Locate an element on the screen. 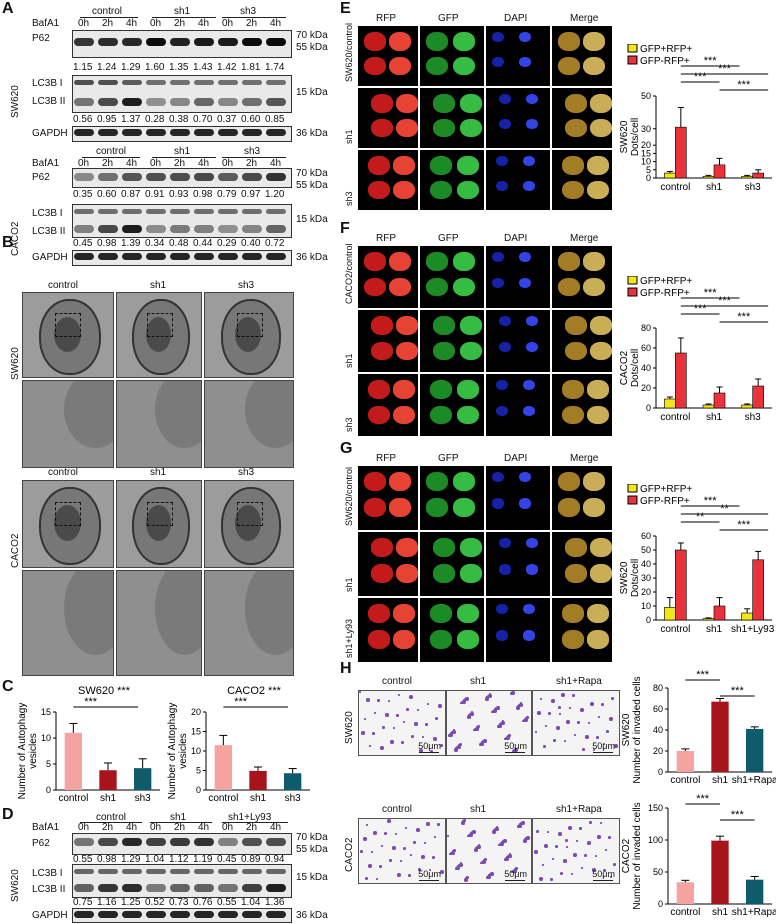  x-tick-label: control is located at coordinates (675, 417).